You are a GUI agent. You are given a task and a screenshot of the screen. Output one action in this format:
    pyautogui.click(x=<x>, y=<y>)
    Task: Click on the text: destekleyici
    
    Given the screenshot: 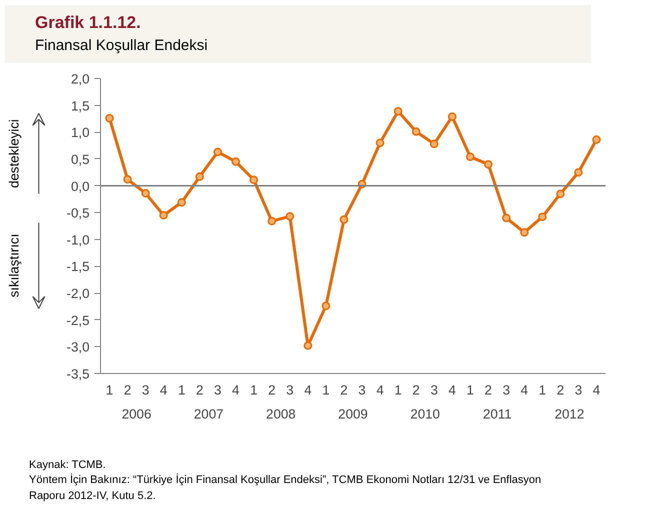 What is the action you would take?
    pyautogui.click(x=14, y=153)
    